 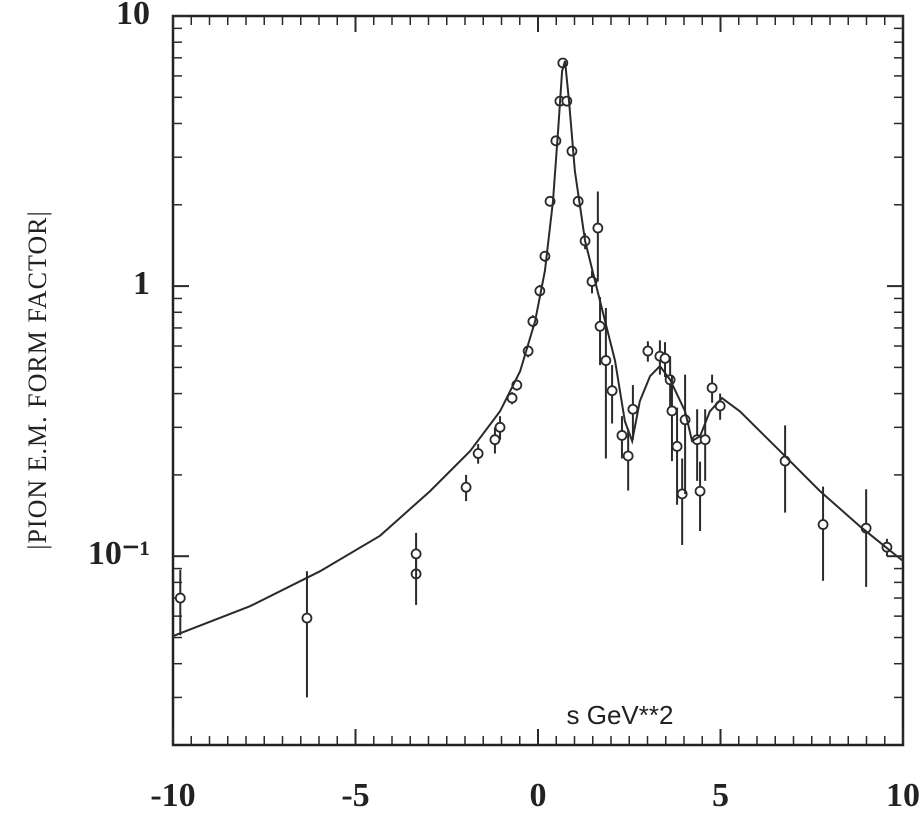 What do you see at coordinates (720, 795) in the screenshot?
I see `x-tick-label: 5` at bounding box center [720, 795].